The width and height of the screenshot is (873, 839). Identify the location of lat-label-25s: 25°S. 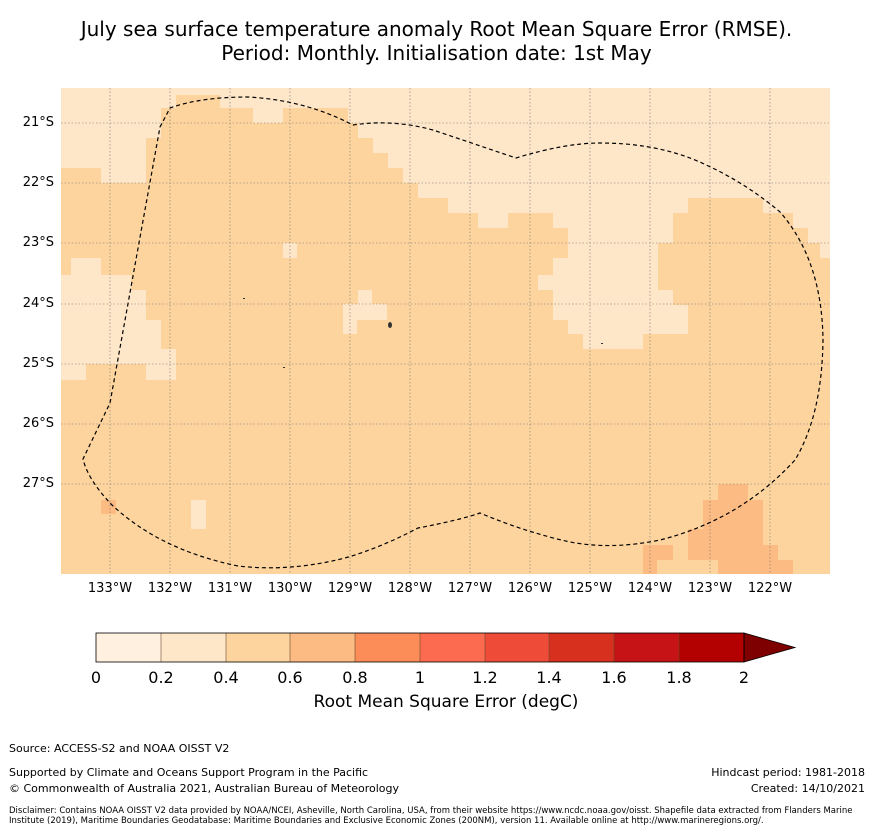
(38, 363).